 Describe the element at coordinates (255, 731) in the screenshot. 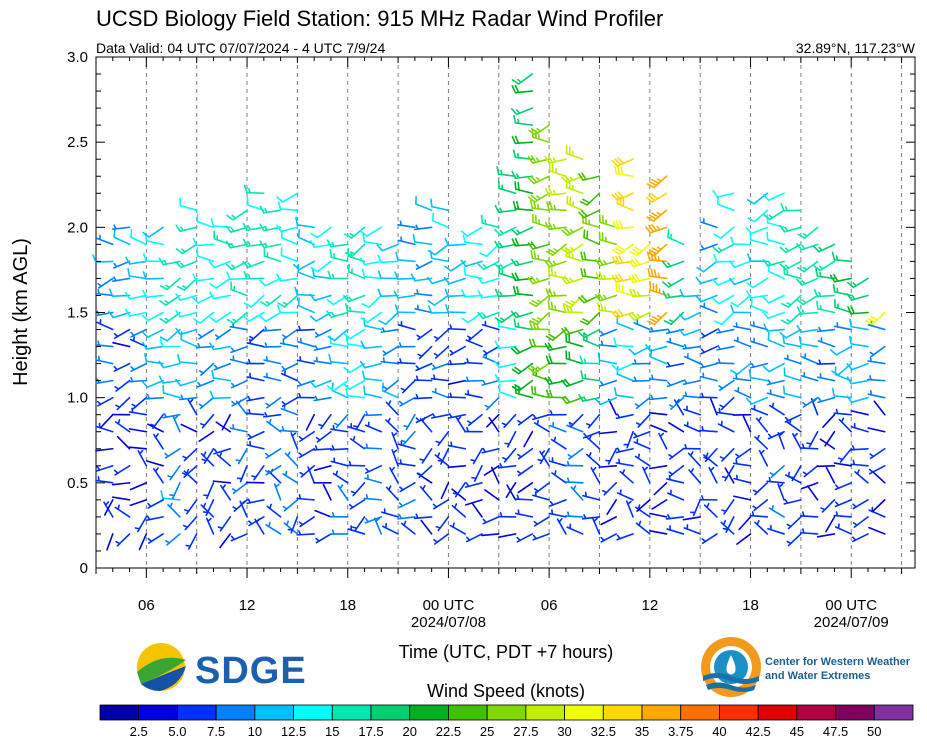

I see `colorbar-label: 10` at that location.